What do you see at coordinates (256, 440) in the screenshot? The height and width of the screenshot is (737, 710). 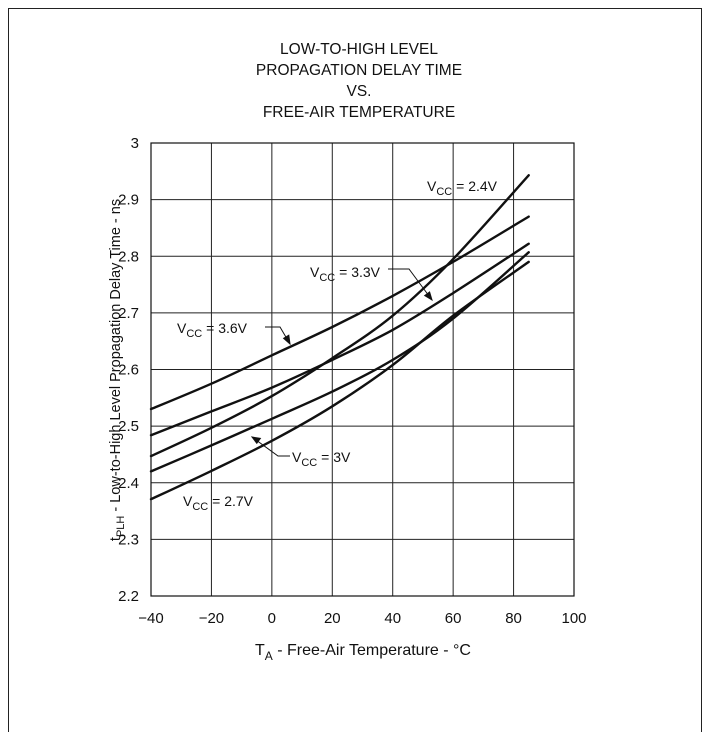 I see `arrowhead-vcc-3v` at bounding box center [256, 440].